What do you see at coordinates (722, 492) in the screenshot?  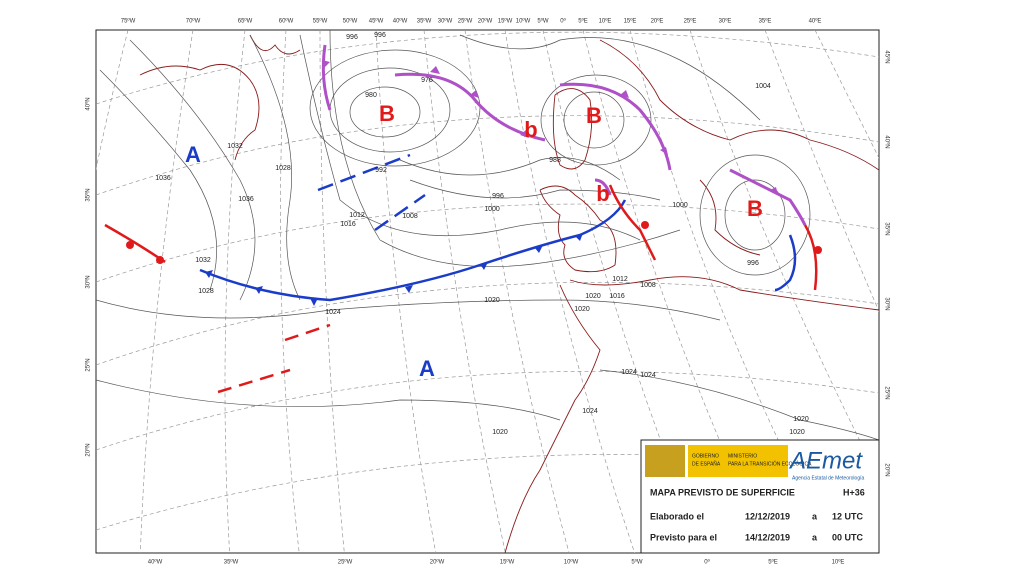 I see `info-title: MAPA PREVISTO DE SUPERFICIE` at bounding box center [722, 492].